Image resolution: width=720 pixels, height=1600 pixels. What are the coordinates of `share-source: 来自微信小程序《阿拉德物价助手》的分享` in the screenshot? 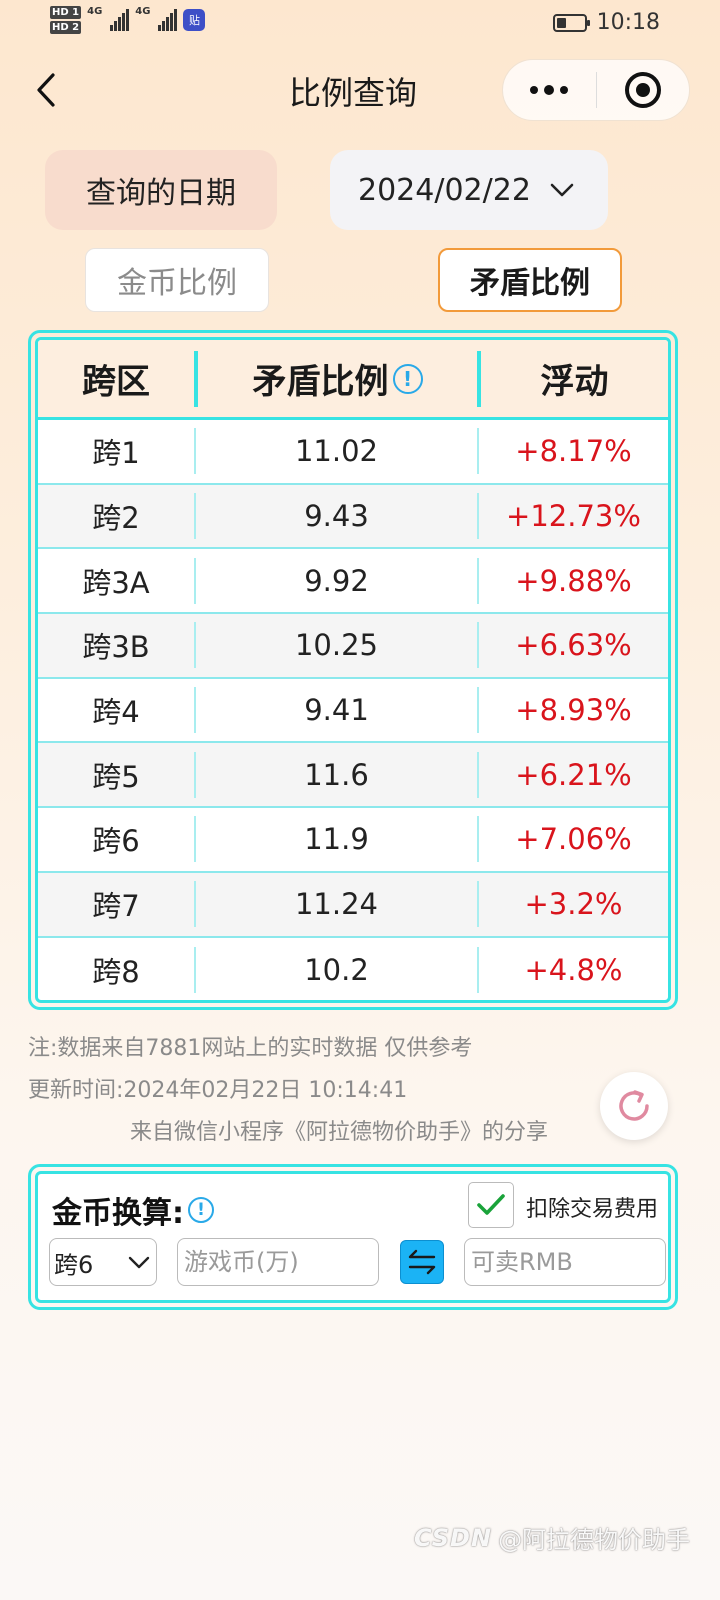 It's located at (339, 1132).